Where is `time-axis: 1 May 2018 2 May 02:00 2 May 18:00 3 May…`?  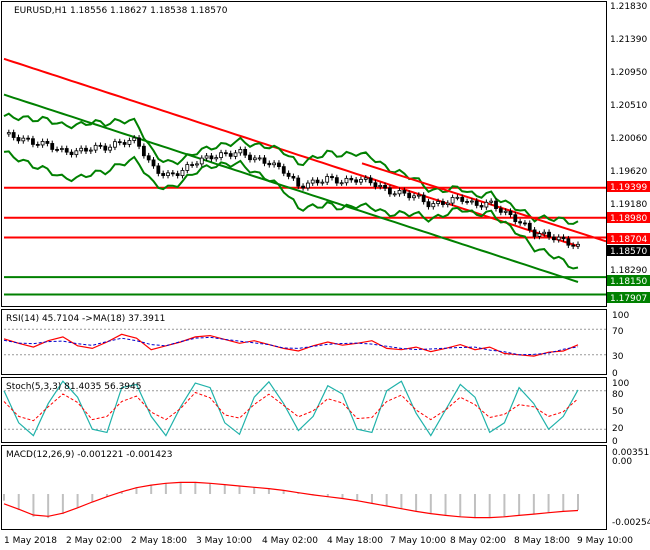
time-axis: 1 May 2018 2 May 02:00 2 May 18:00 3 May… is located at coordinates (318, 541).